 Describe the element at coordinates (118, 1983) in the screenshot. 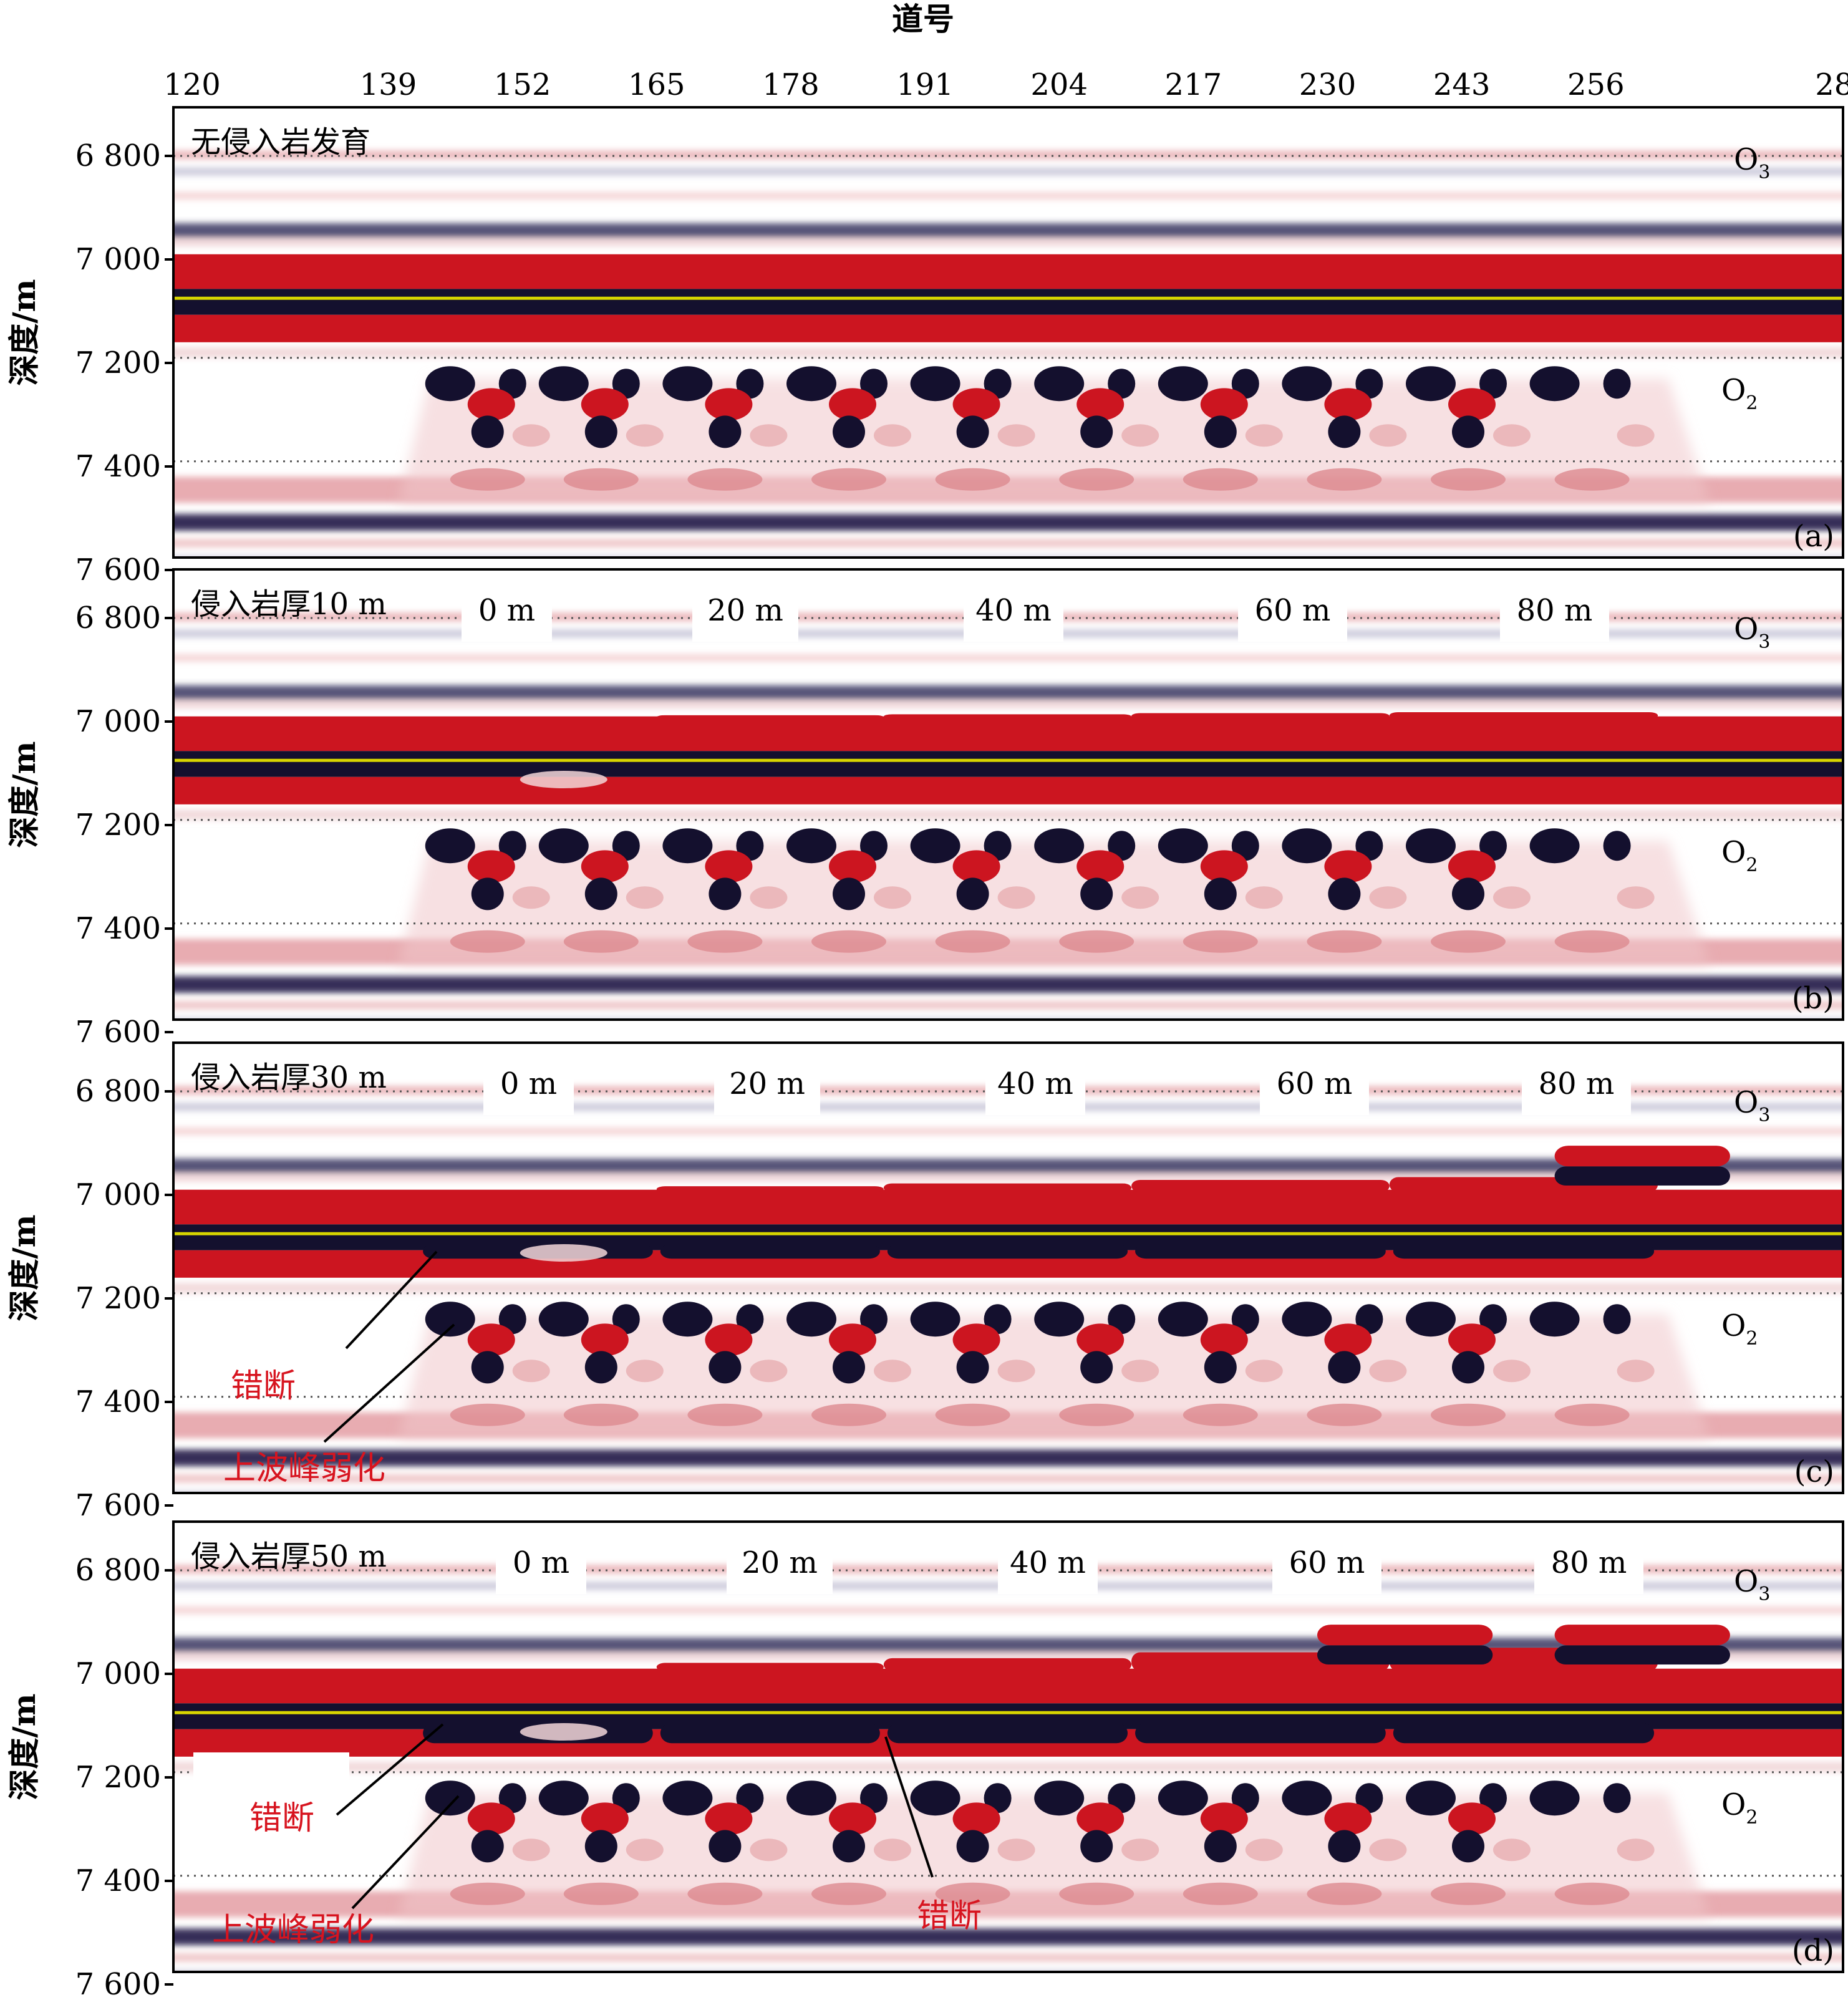

I see `y-tick-label: 7 600` at that location.